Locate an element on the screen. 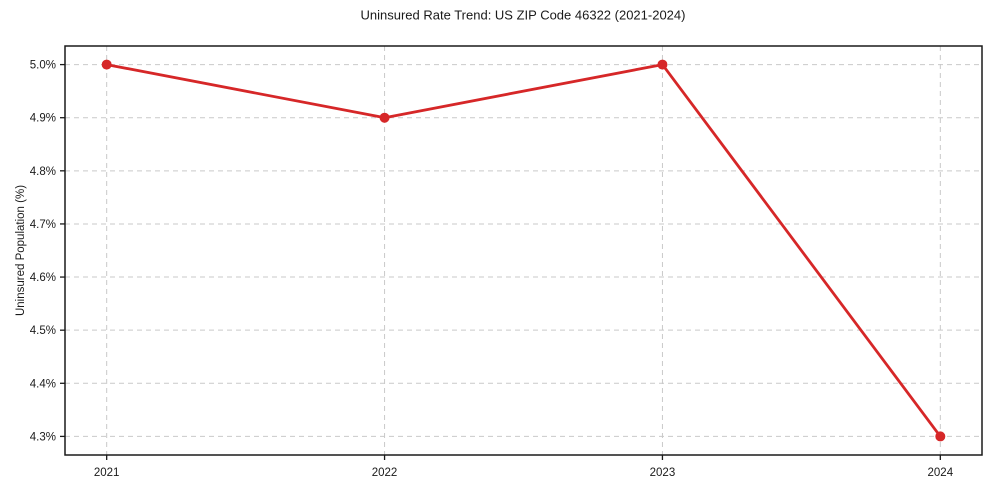  y-tick-label: 4.9% is located at coordinates (43, 119).